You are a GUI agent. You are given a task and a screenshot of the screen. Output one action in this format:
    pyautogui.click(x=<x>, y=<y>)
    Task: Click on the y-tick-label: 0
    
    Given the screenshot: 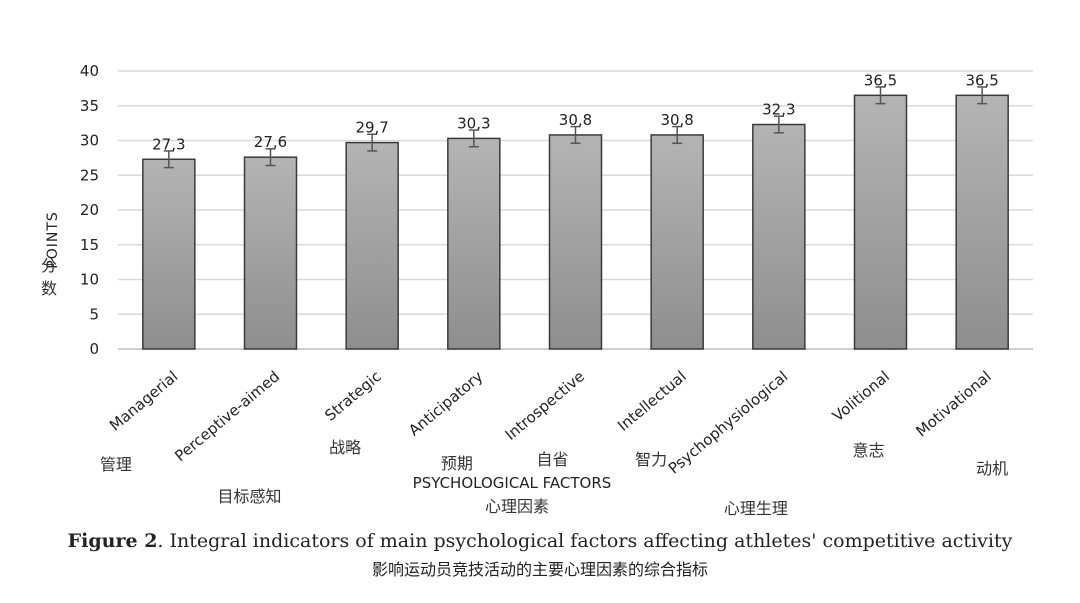 What is the action you would take?
    pyautogui.click(x=94, y=349)
    